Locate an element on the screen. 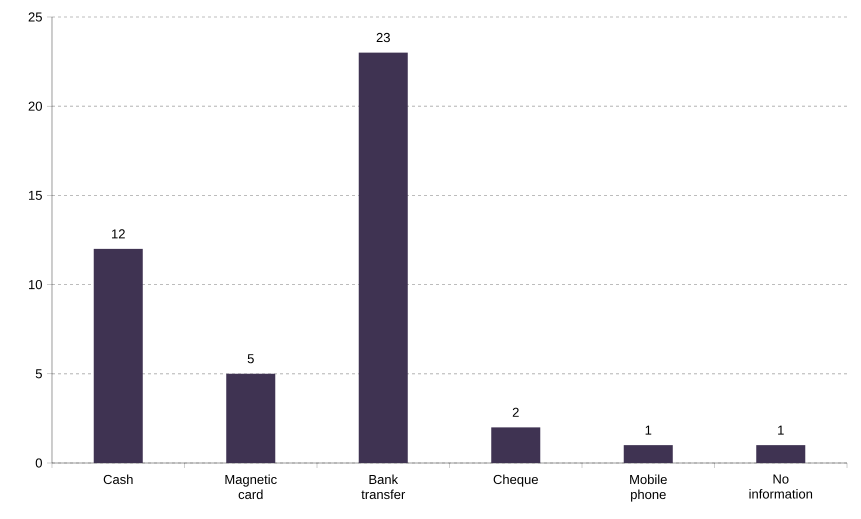 Image resolution: width=861 pixels, height=519 pixels. x-tick-label: No information is located at coordinates (780, 486).